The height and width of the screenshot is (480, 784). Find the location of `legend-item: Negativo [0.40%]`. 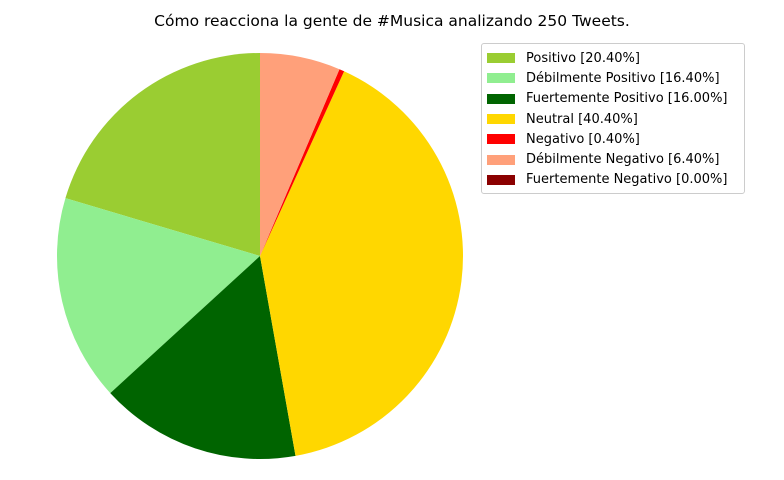

legend-item: Negativo [0.40%] is located at coordinates (615, 139).